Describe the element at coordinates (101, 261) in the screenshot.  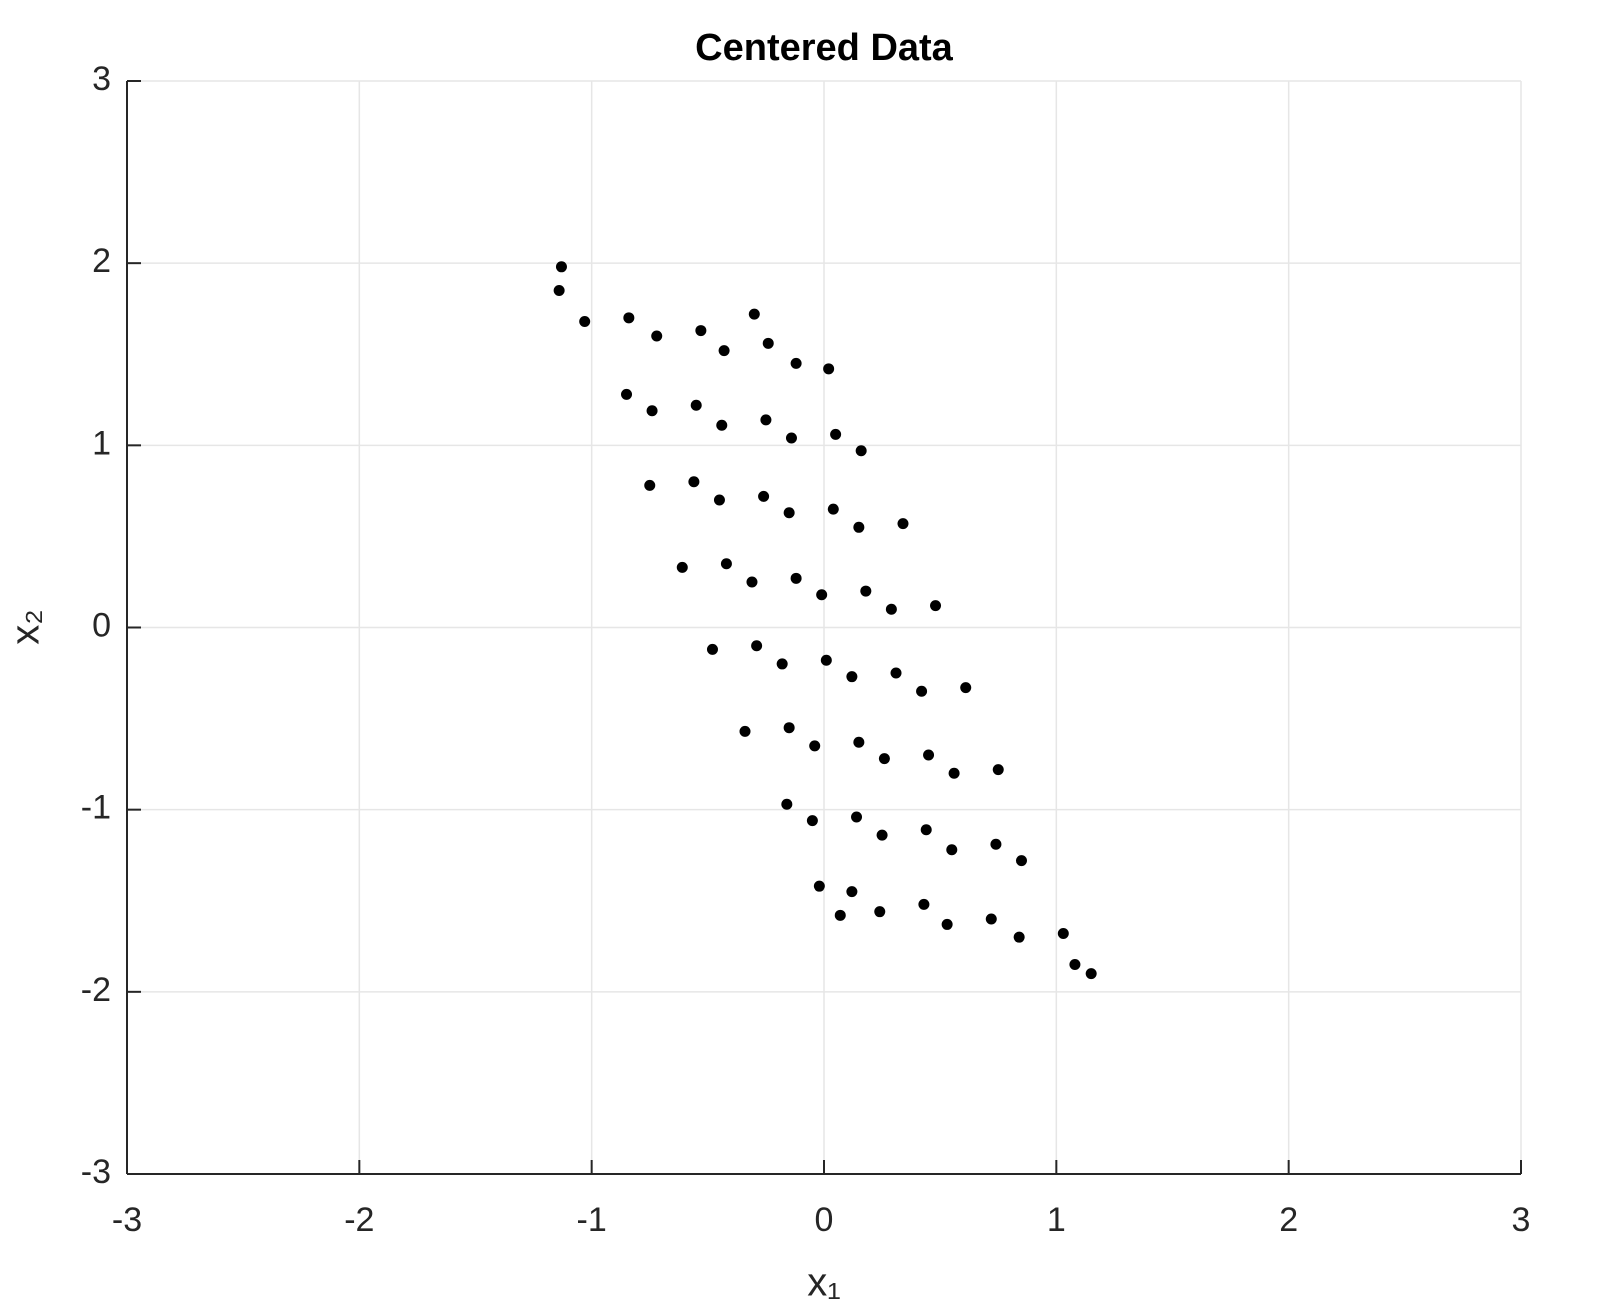
I see `y-tick-label: 2` at that location.